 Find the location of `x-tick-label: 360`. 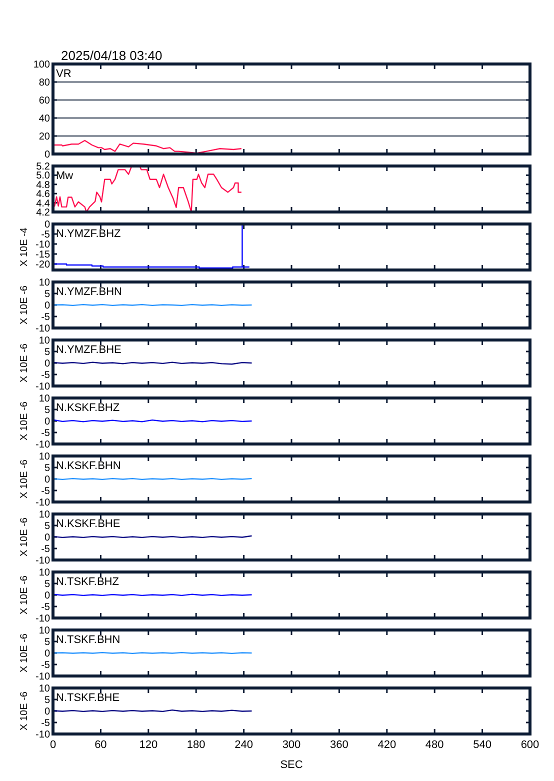

x-tick-label: 360 is located at coordinates (339, 745).